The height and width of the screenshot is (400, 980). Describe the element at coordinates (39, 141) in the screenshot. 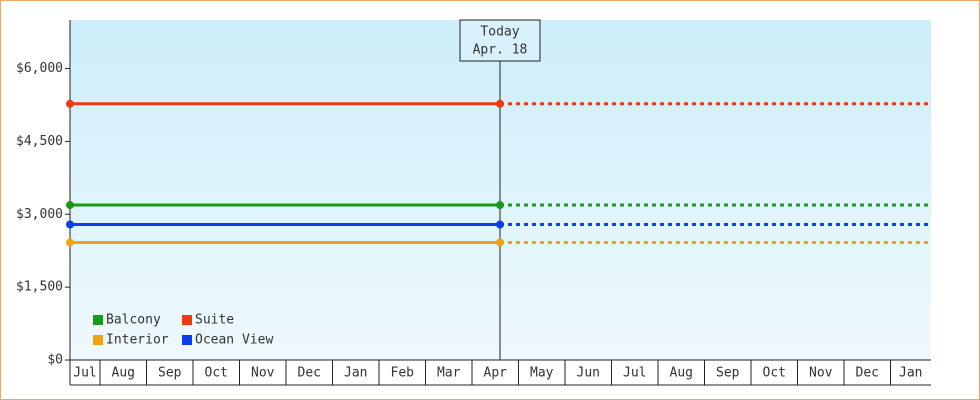

I see `y-tick-label: $4,500` at that location.